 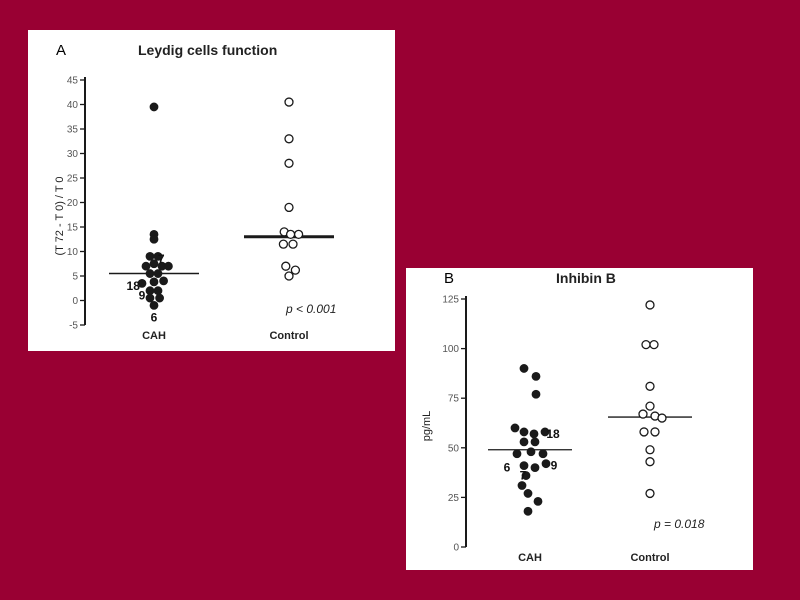 What do you see at coordinates (679, 524) in the screenshot?
I see `p-value-annotation: p = 0.018` at bounding box center [679, 524].